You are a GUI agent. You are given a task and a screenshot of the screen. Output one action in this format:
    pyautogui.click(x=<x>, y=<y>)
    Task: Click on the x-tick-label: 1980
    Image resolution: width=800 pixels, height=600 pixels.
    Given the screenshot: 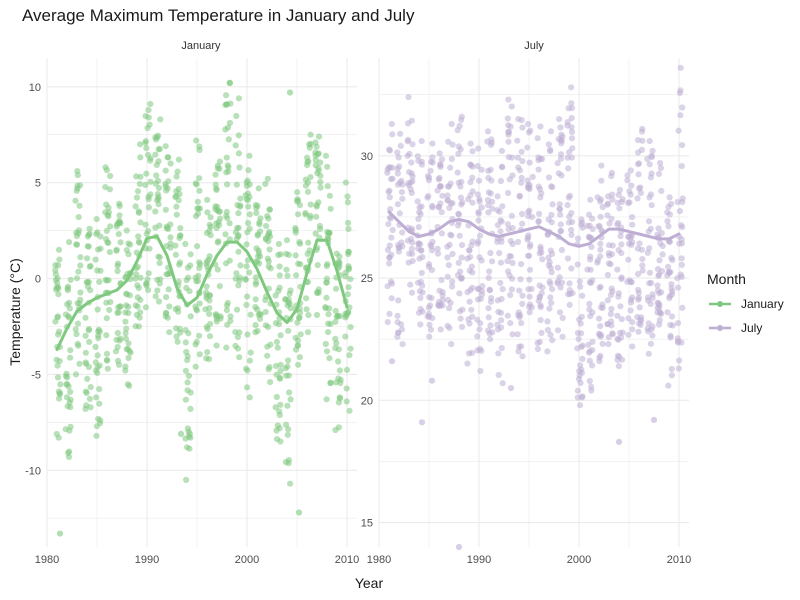 What is the action you would take?
    pyautogui.click(x=47, y=560)
    